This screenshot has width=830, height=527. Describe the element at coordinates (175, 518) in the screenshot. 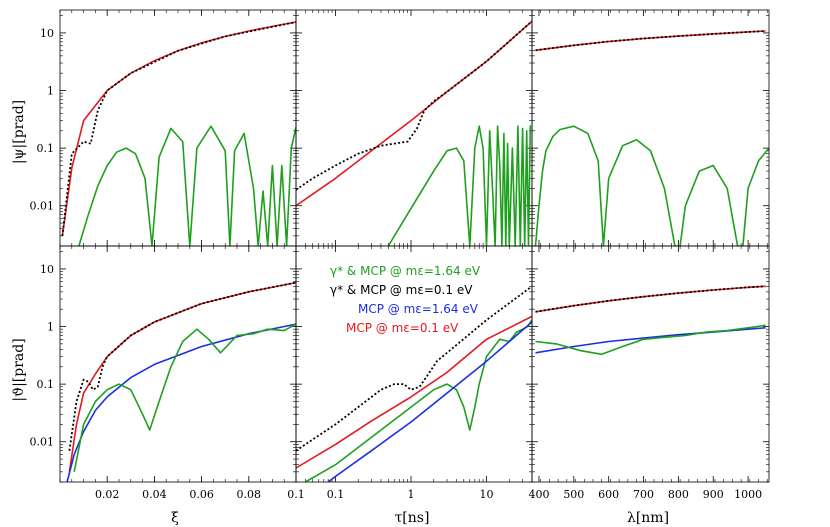

I see `x-axis-label-xi: ξ` at that location.